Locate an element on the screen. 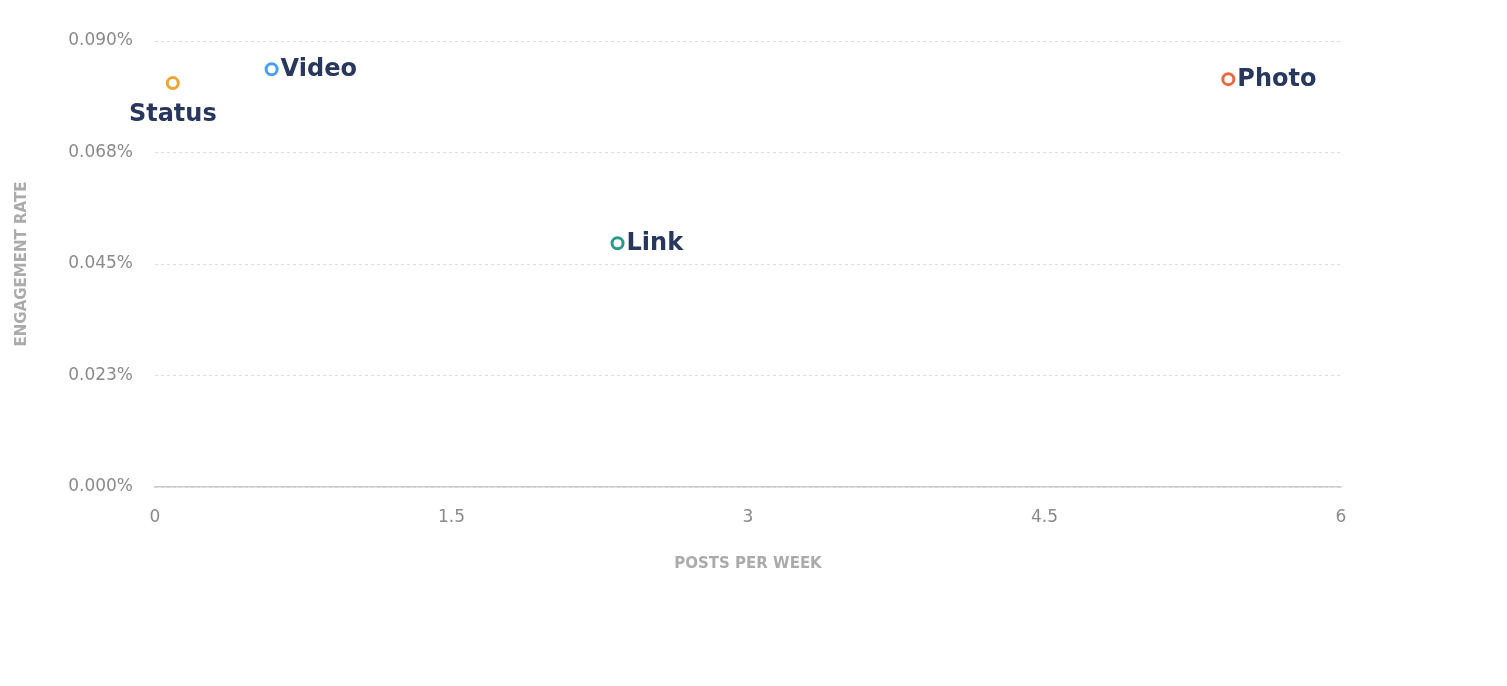 Image resolution: width=1507 pixels, height=686 pixels. y-tick-label: 0.068% is located at coordinates (100, 150).